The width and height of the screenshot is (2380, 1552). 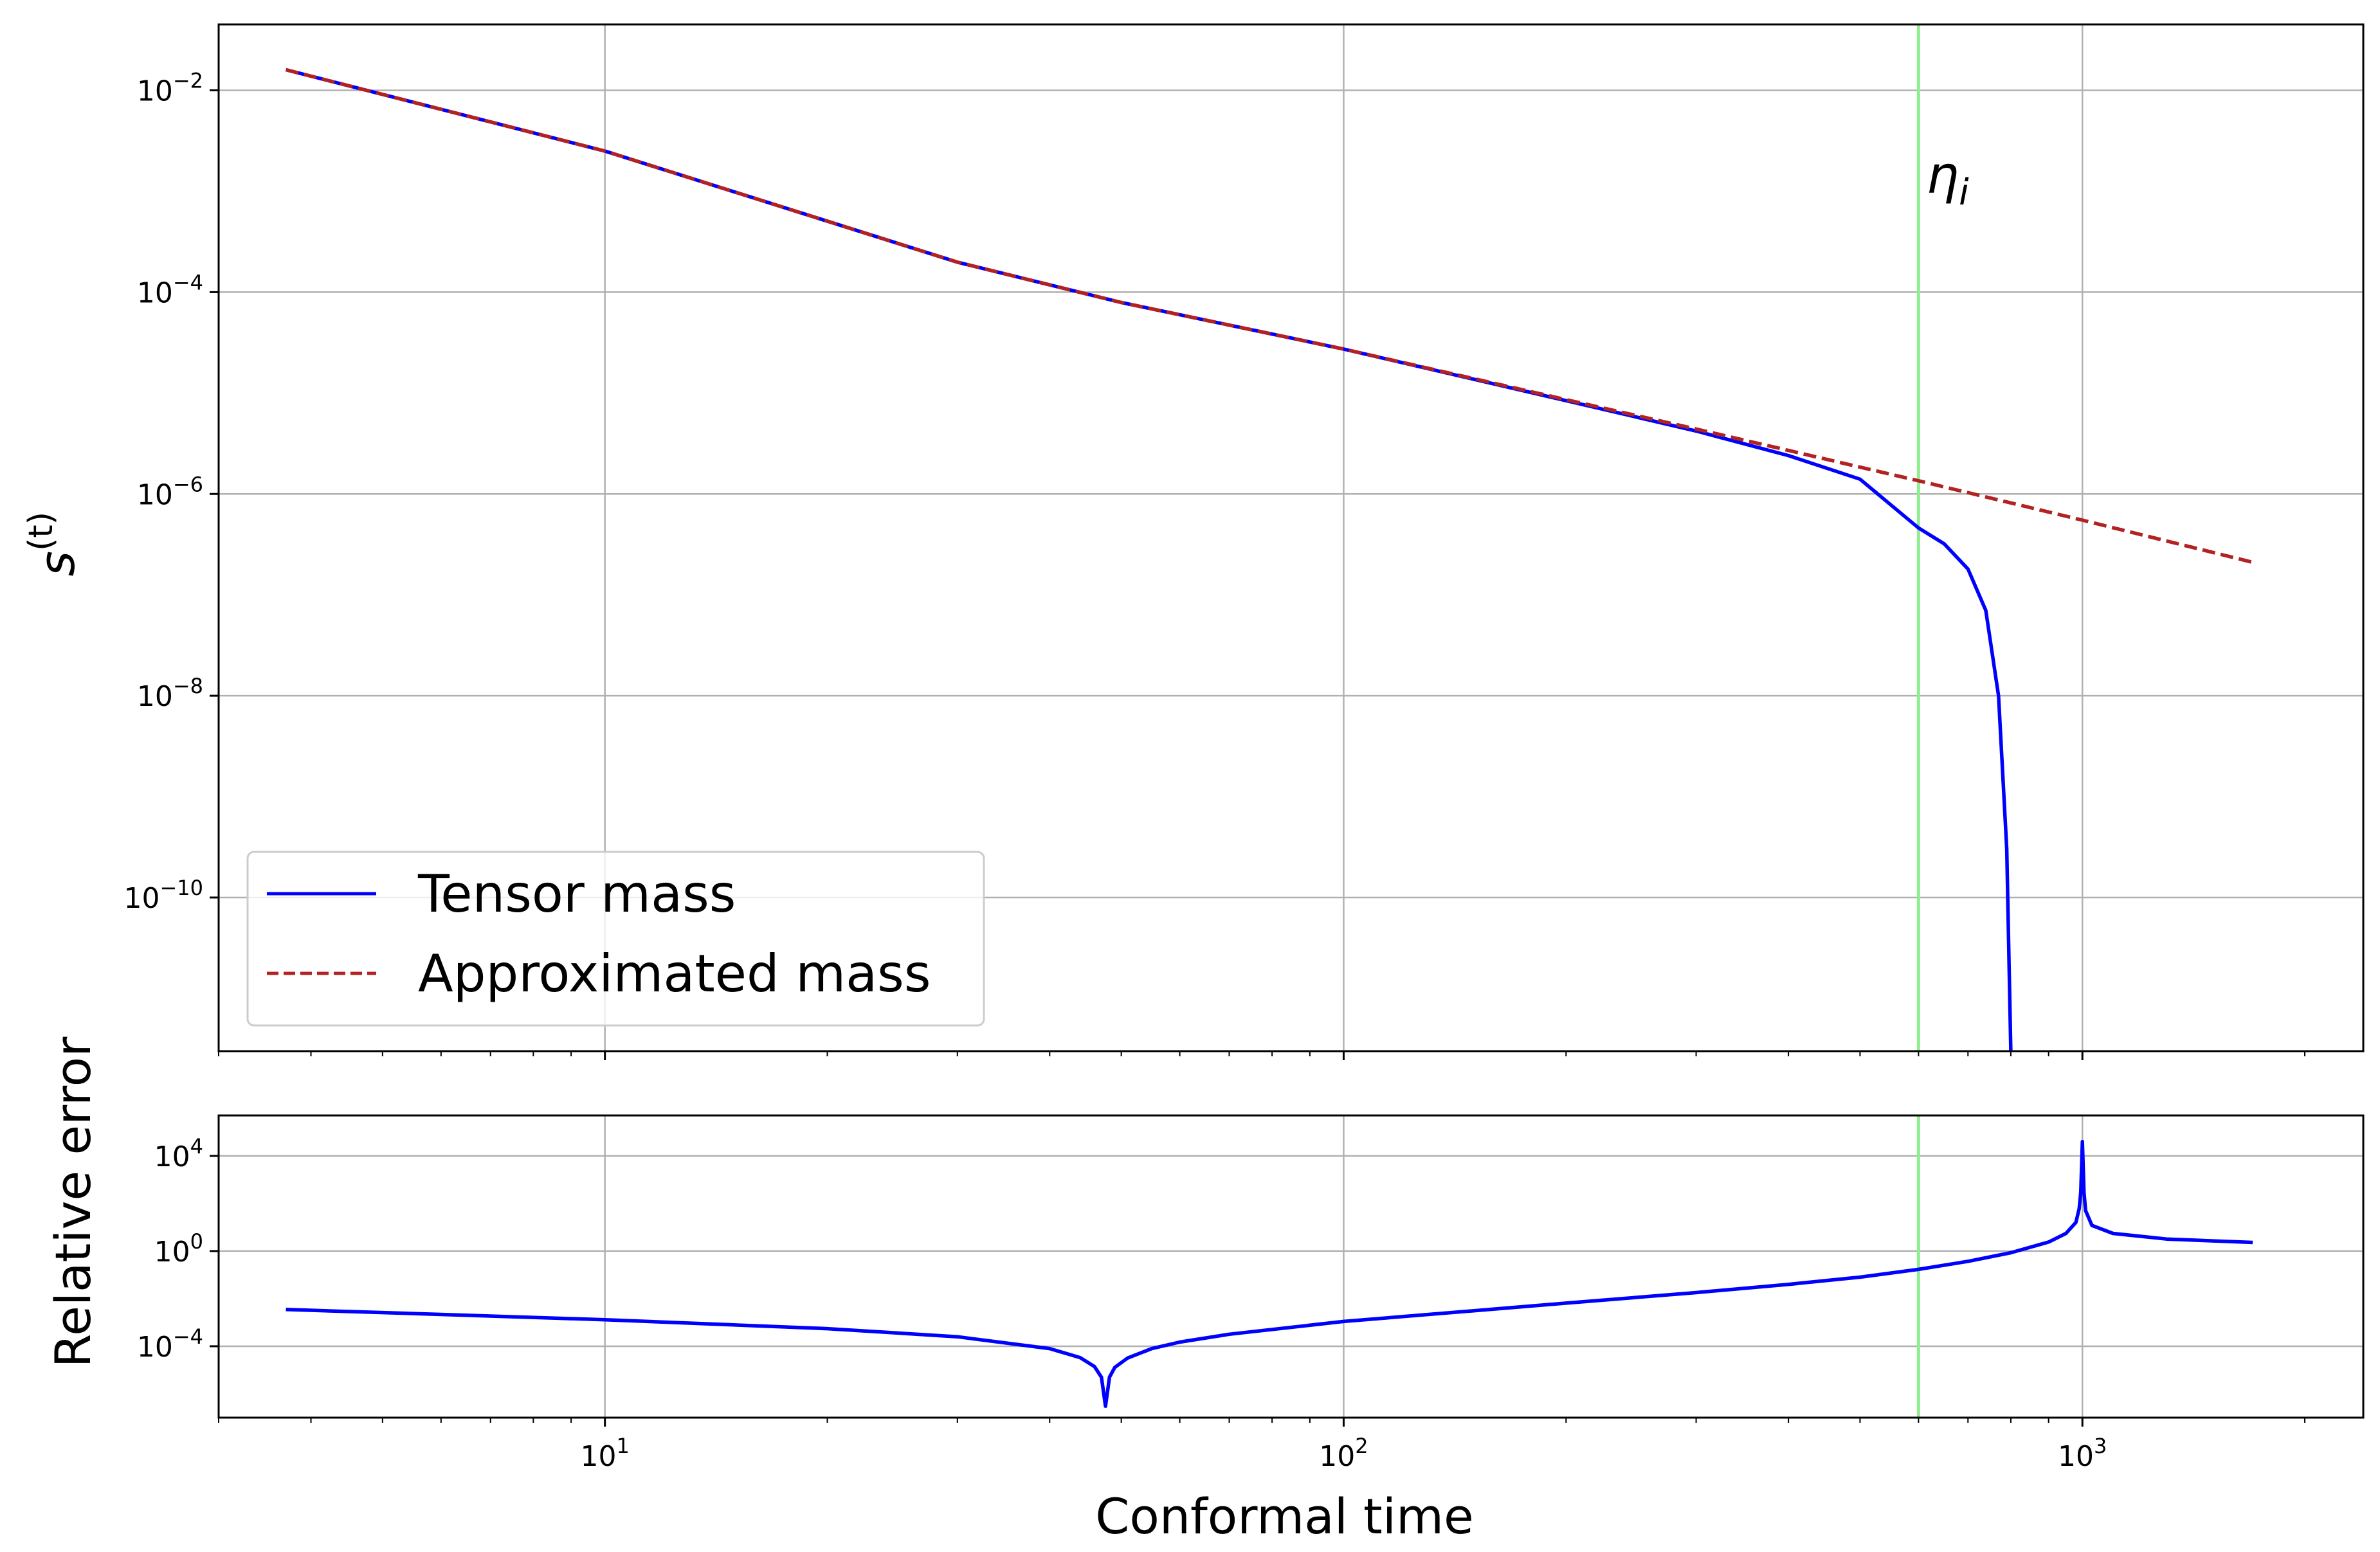 What do you see at coordinates (41, 531) in the screenshot?
I see `top-y-axis-label-superscript: (t)` at bounding box center [41, 531].